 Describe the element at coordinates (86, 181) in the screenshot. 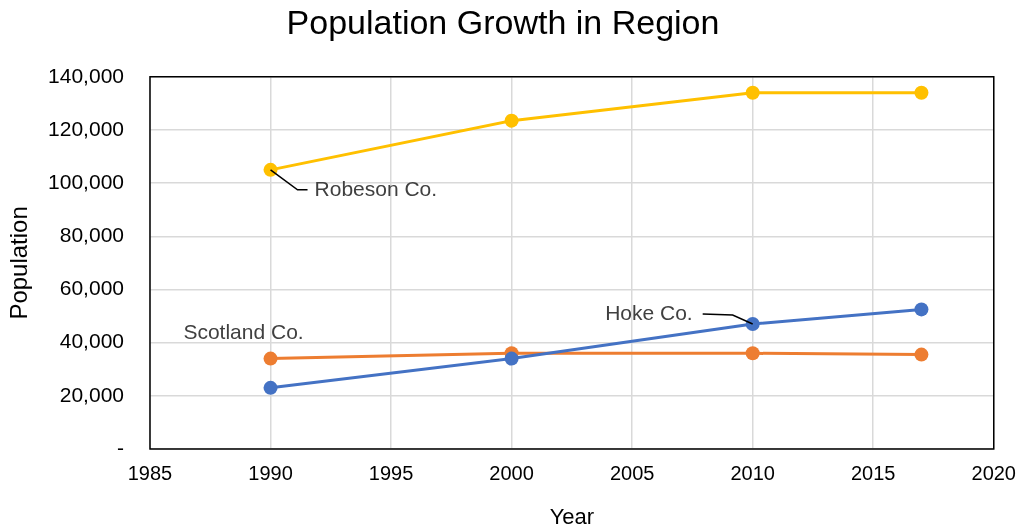

I see `y-tick-label: 100,000` at that location.